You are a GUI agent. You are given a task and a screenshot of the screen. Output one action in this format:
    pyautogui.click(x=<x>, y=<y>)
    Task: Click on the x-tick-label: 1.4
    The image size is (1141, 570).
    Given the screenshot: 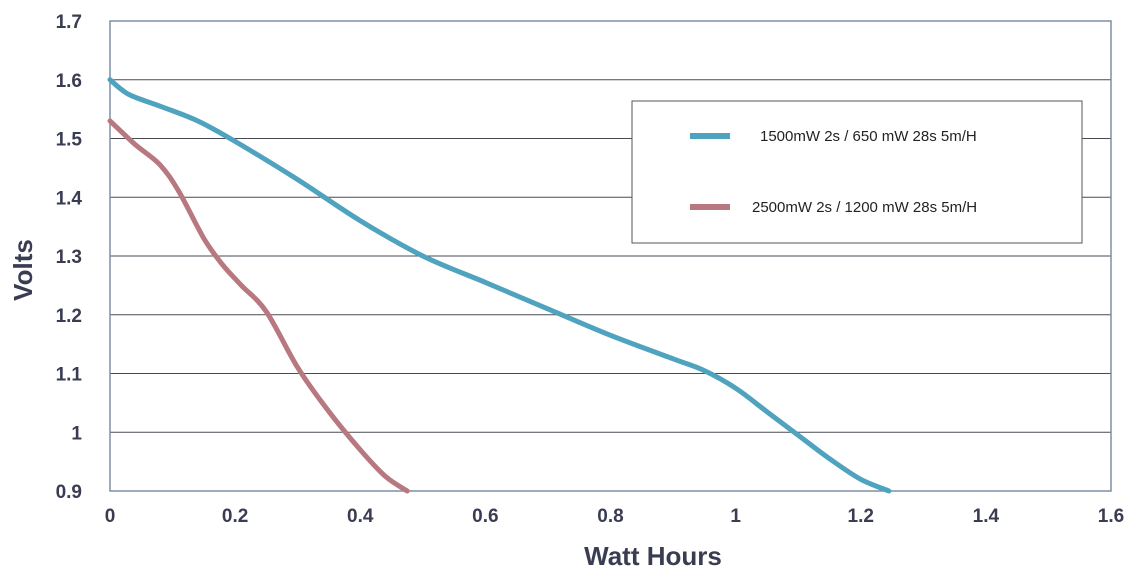 What is the action you would take?
    pyautogui.click(x=986, y=516)
    